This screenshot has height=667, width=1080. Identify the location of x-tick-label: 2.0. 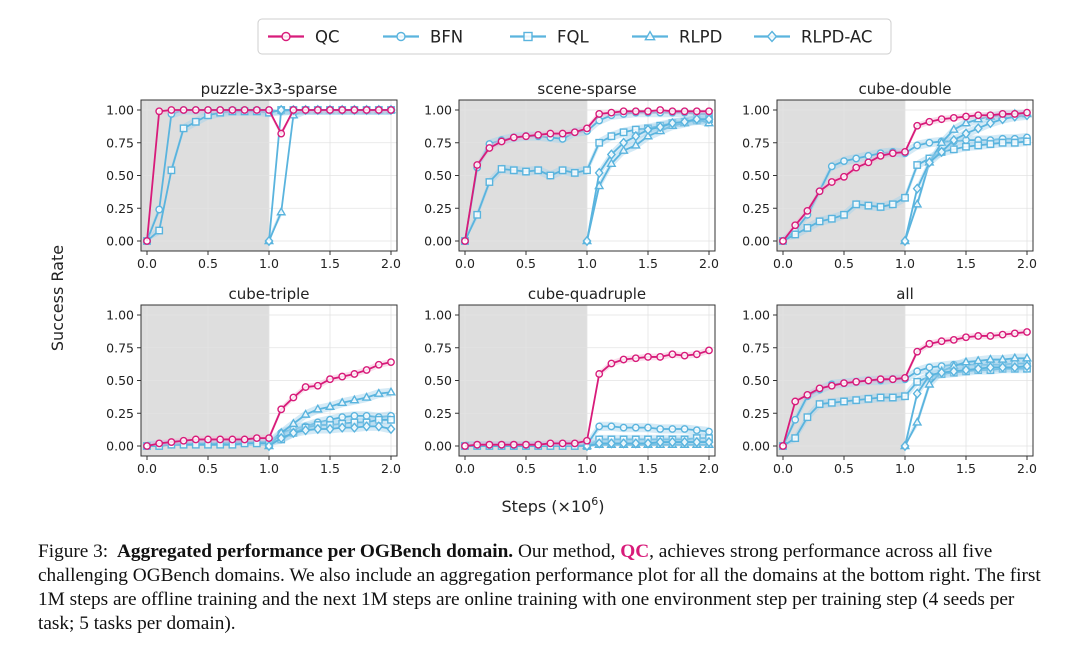
(1027, 468).